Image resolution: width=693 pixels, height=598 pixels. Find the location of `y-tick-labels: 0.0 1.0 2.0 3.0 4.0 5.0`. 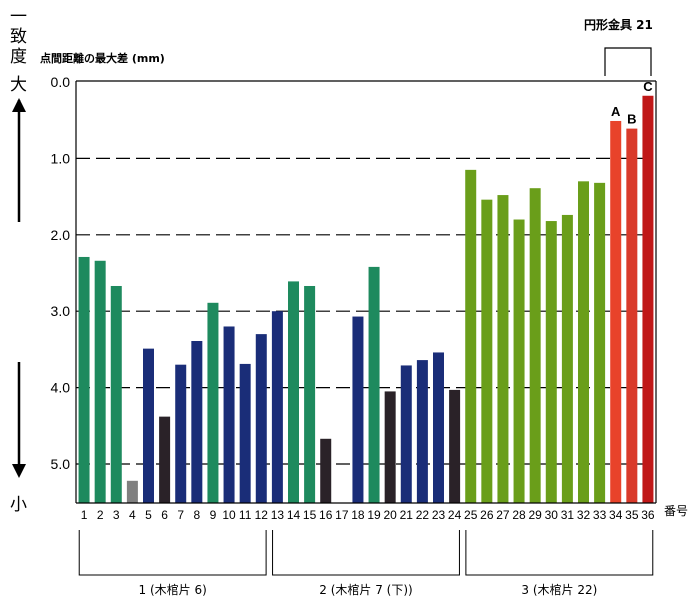

y-tick-labels: 0.0 1.0 2.0 3.0 4.0 5.0 is located at coordinates (61, 273).